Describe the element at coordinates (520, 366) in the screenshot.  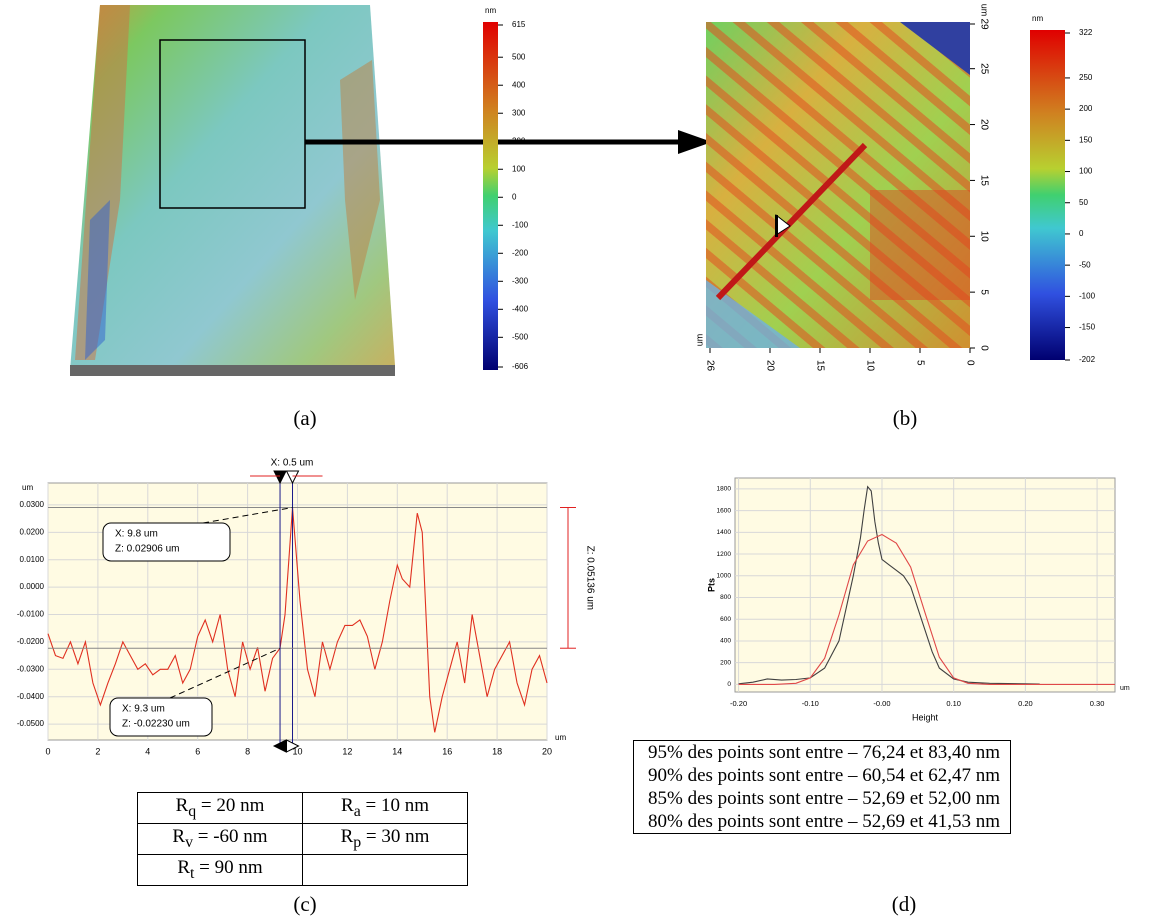
I see `colorbar-label: -606` at that location.